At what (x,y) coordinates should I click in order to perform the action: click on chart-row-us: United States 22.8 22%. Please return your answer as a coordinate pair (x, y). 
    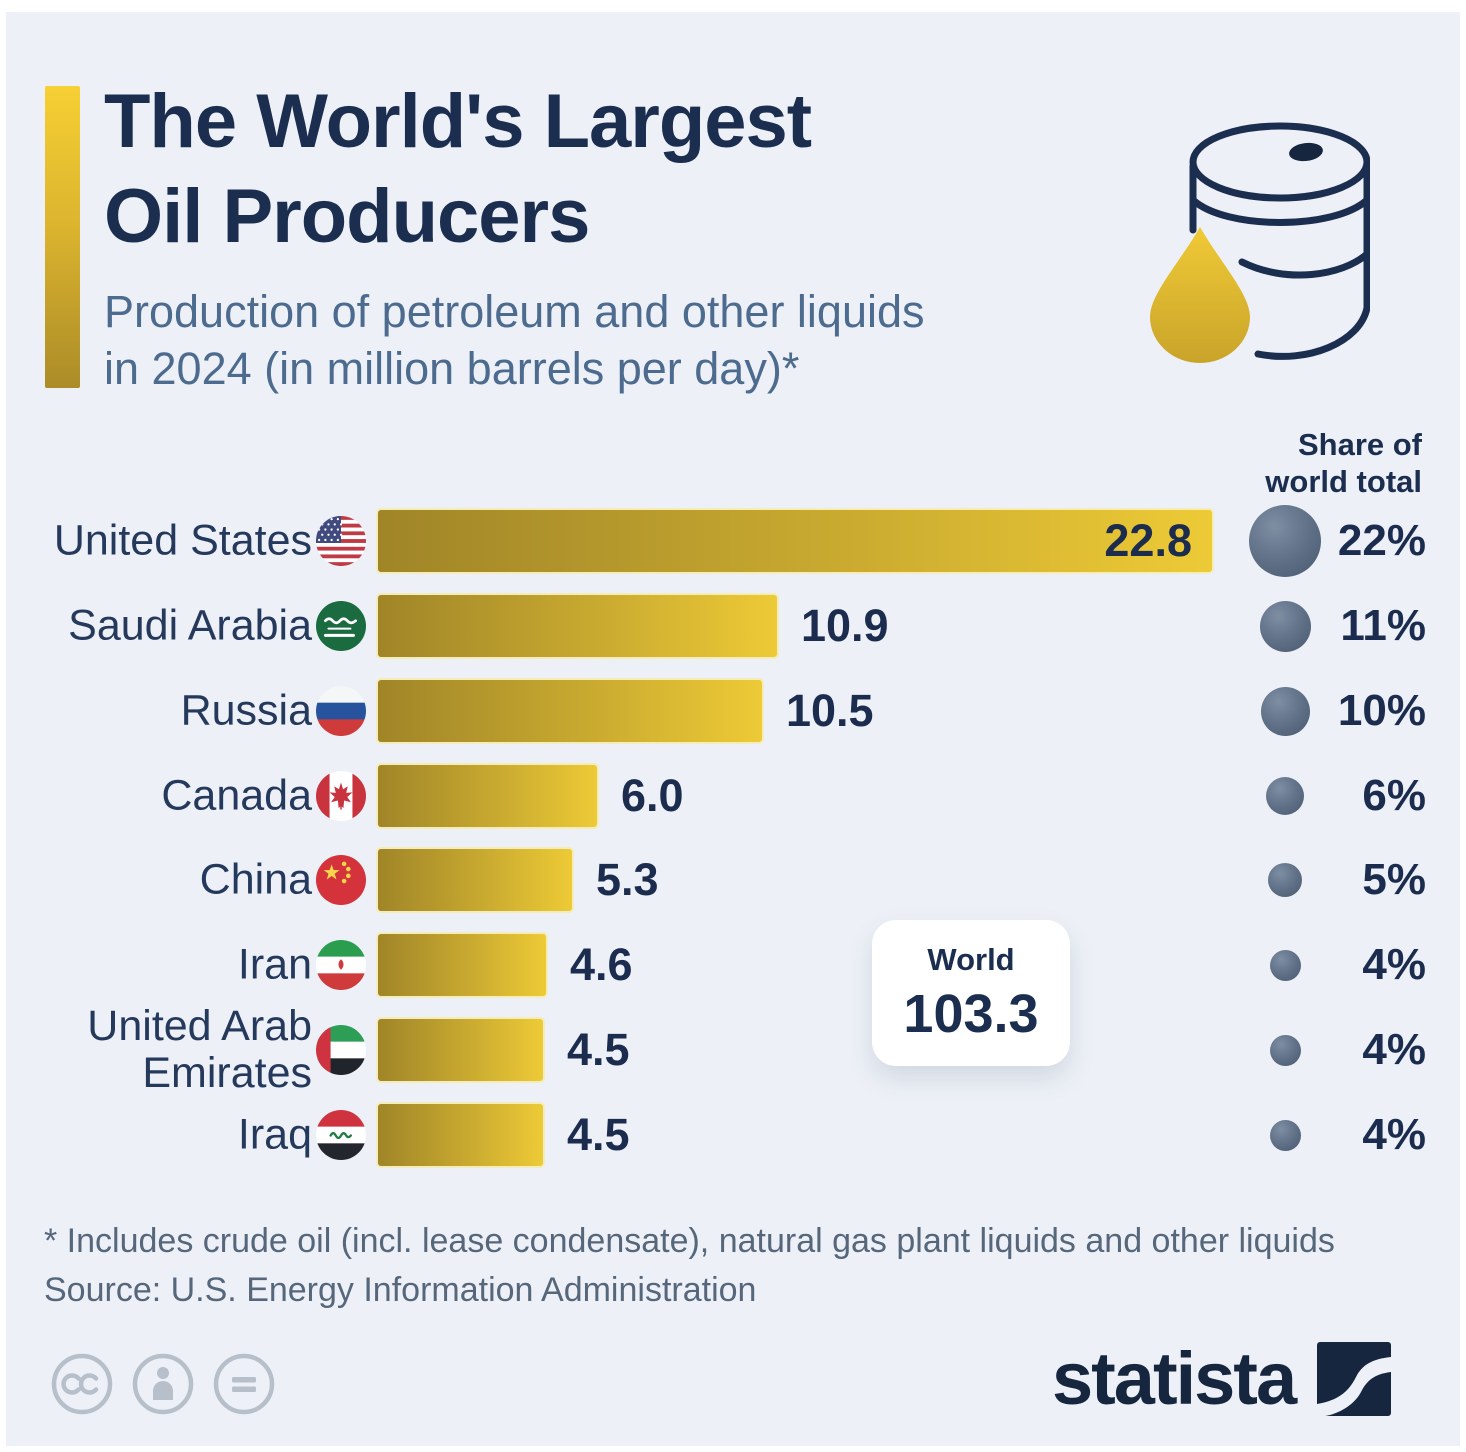
    Looking at the image, I should click on (733, 541).